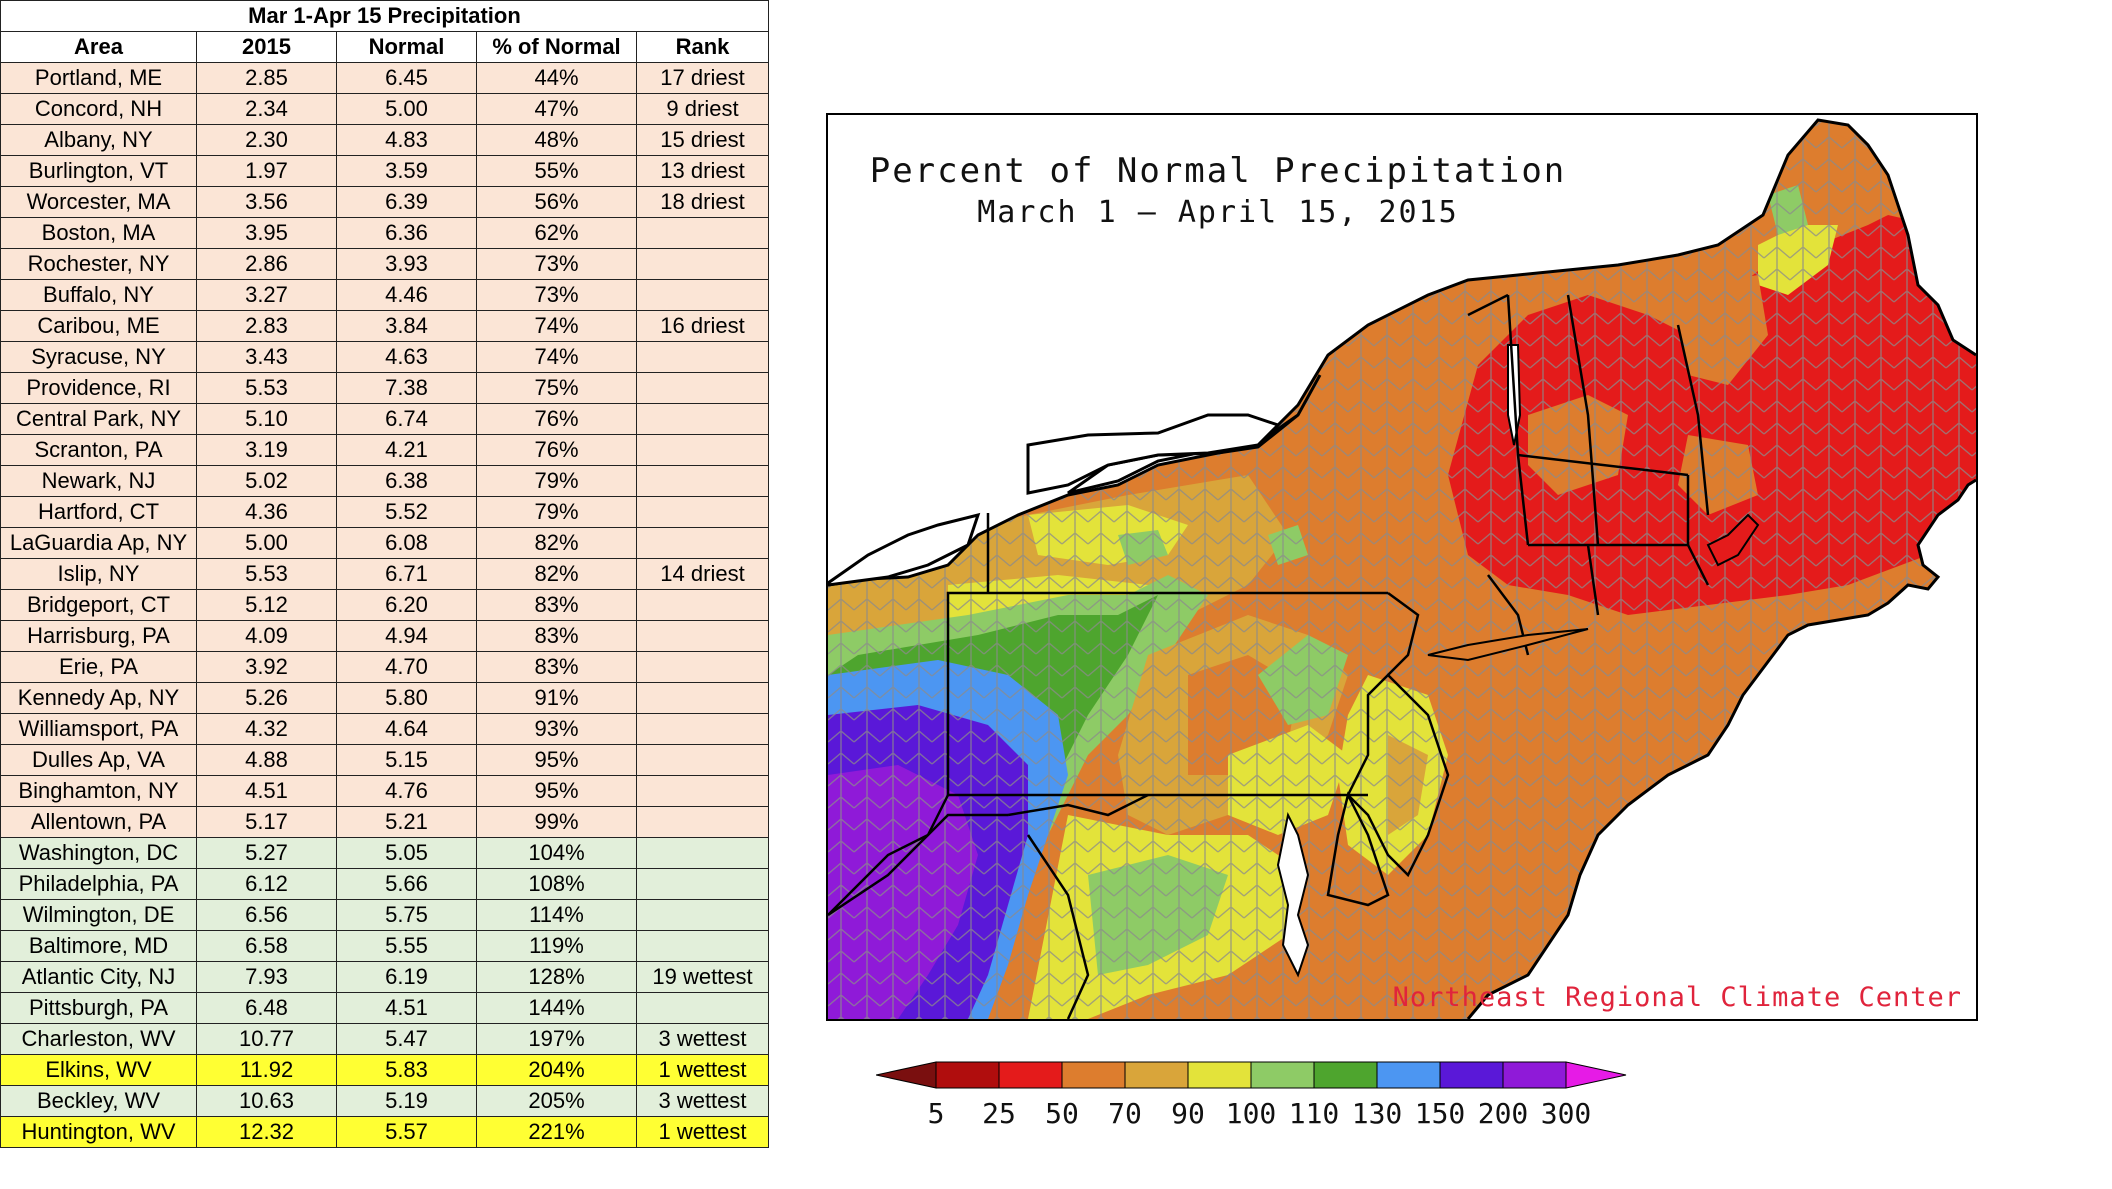  I want to click on area-cell: Kennedy Ap, NY, so click(98, 698).